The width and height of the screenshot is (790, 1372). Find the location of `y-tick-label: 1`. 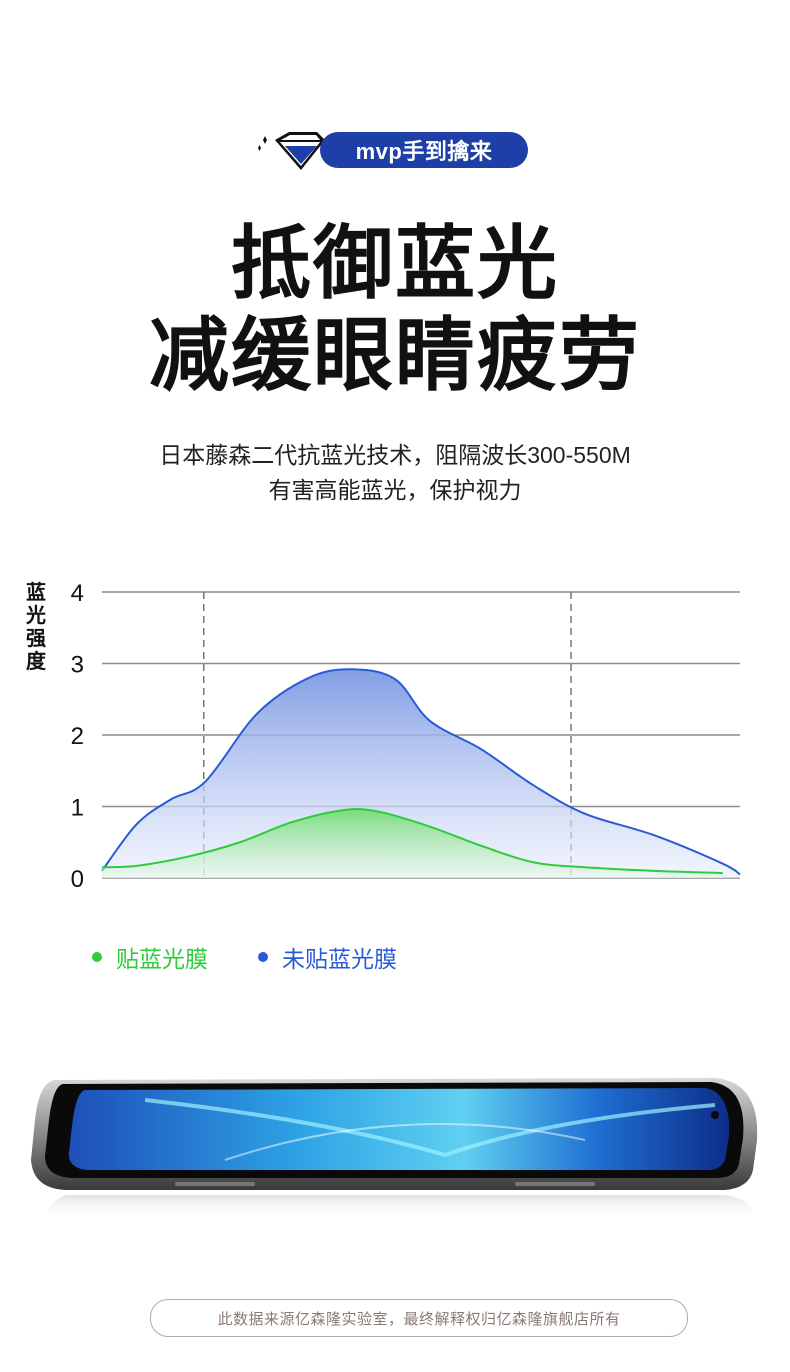

y-tick-label: 1 is located at coordinates (77, 808).